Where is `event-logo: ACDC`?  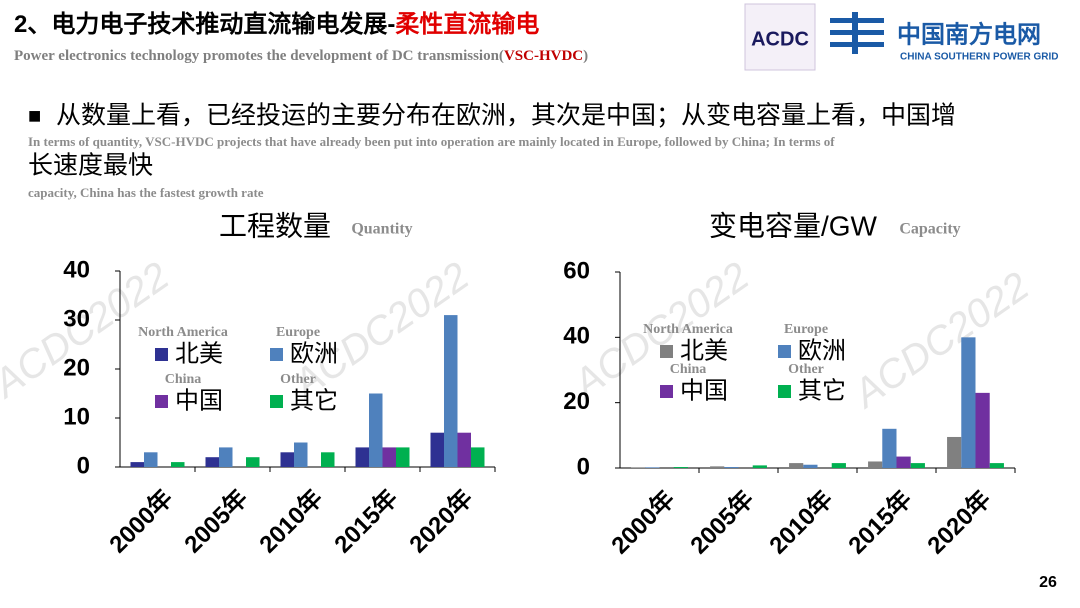 event-logo: ACDC is located at coordinates (780, 39).